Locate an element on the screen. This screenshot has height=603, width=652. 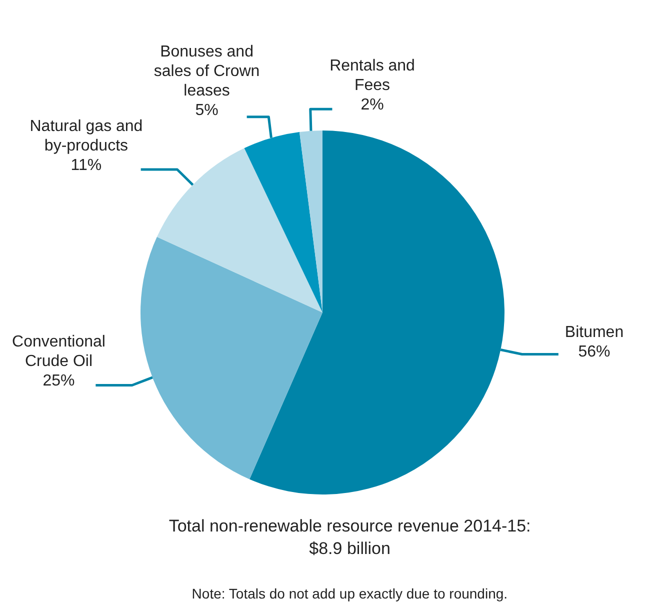
data-label: 2% is located at coordinates (372, 105).